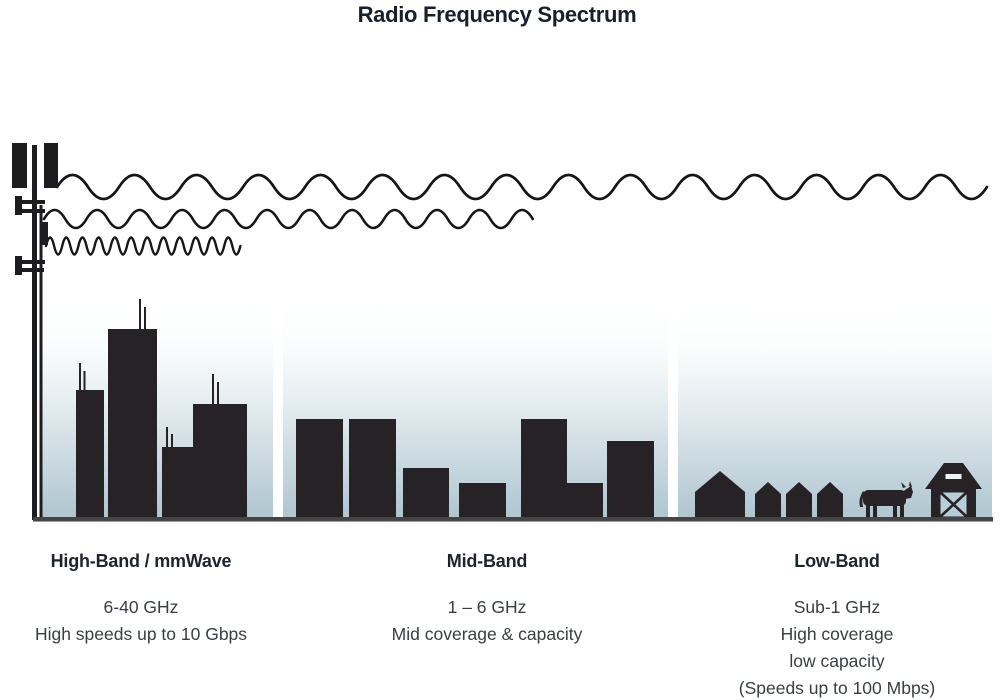 This screenshot has width=1000, height=700. Describe the element at coordinates (837, 634) in the screenshot. I see `low-band-coverage: High coverage` at that location.